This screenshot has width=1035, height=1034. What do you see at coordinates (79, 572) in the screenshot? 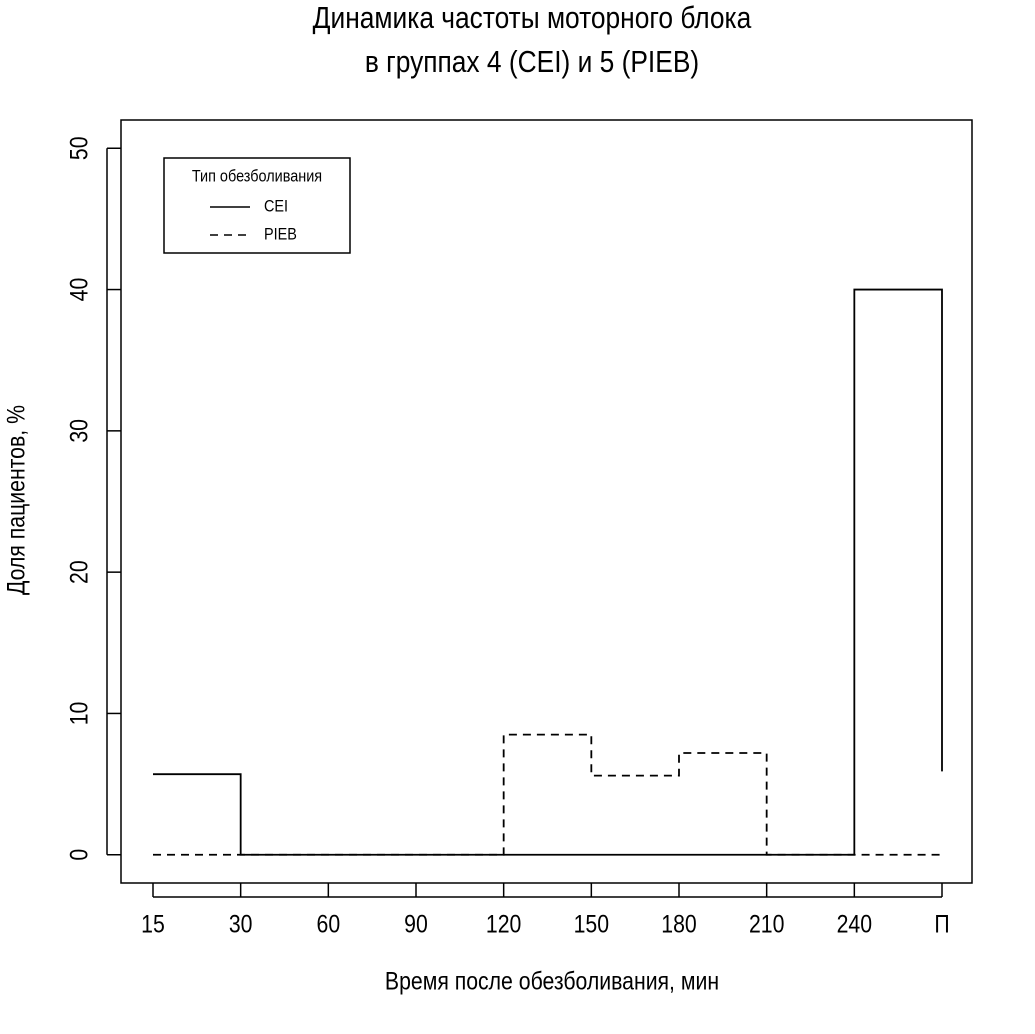
I see `y-tick-label: 20` at bounding box center [79, 572].